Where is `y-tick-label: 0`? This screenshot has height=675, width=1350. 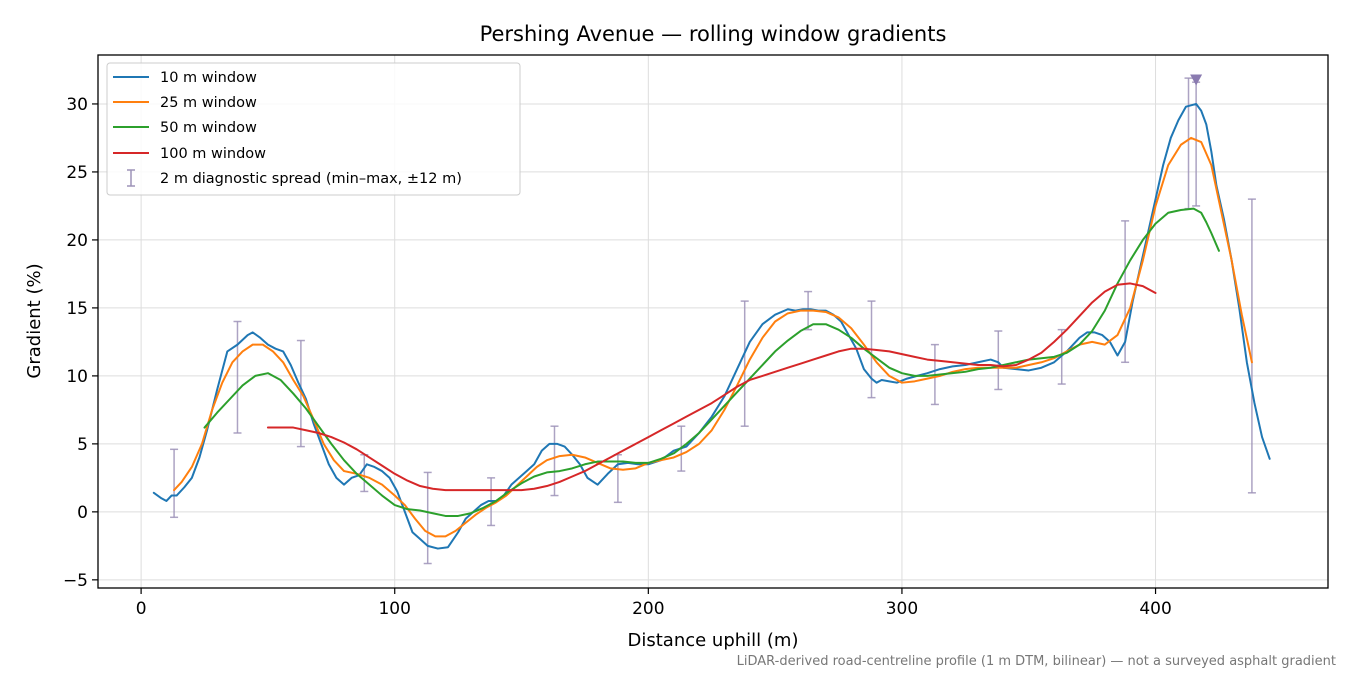 y-tick-label: 0 is located at coordinates (82, 513).